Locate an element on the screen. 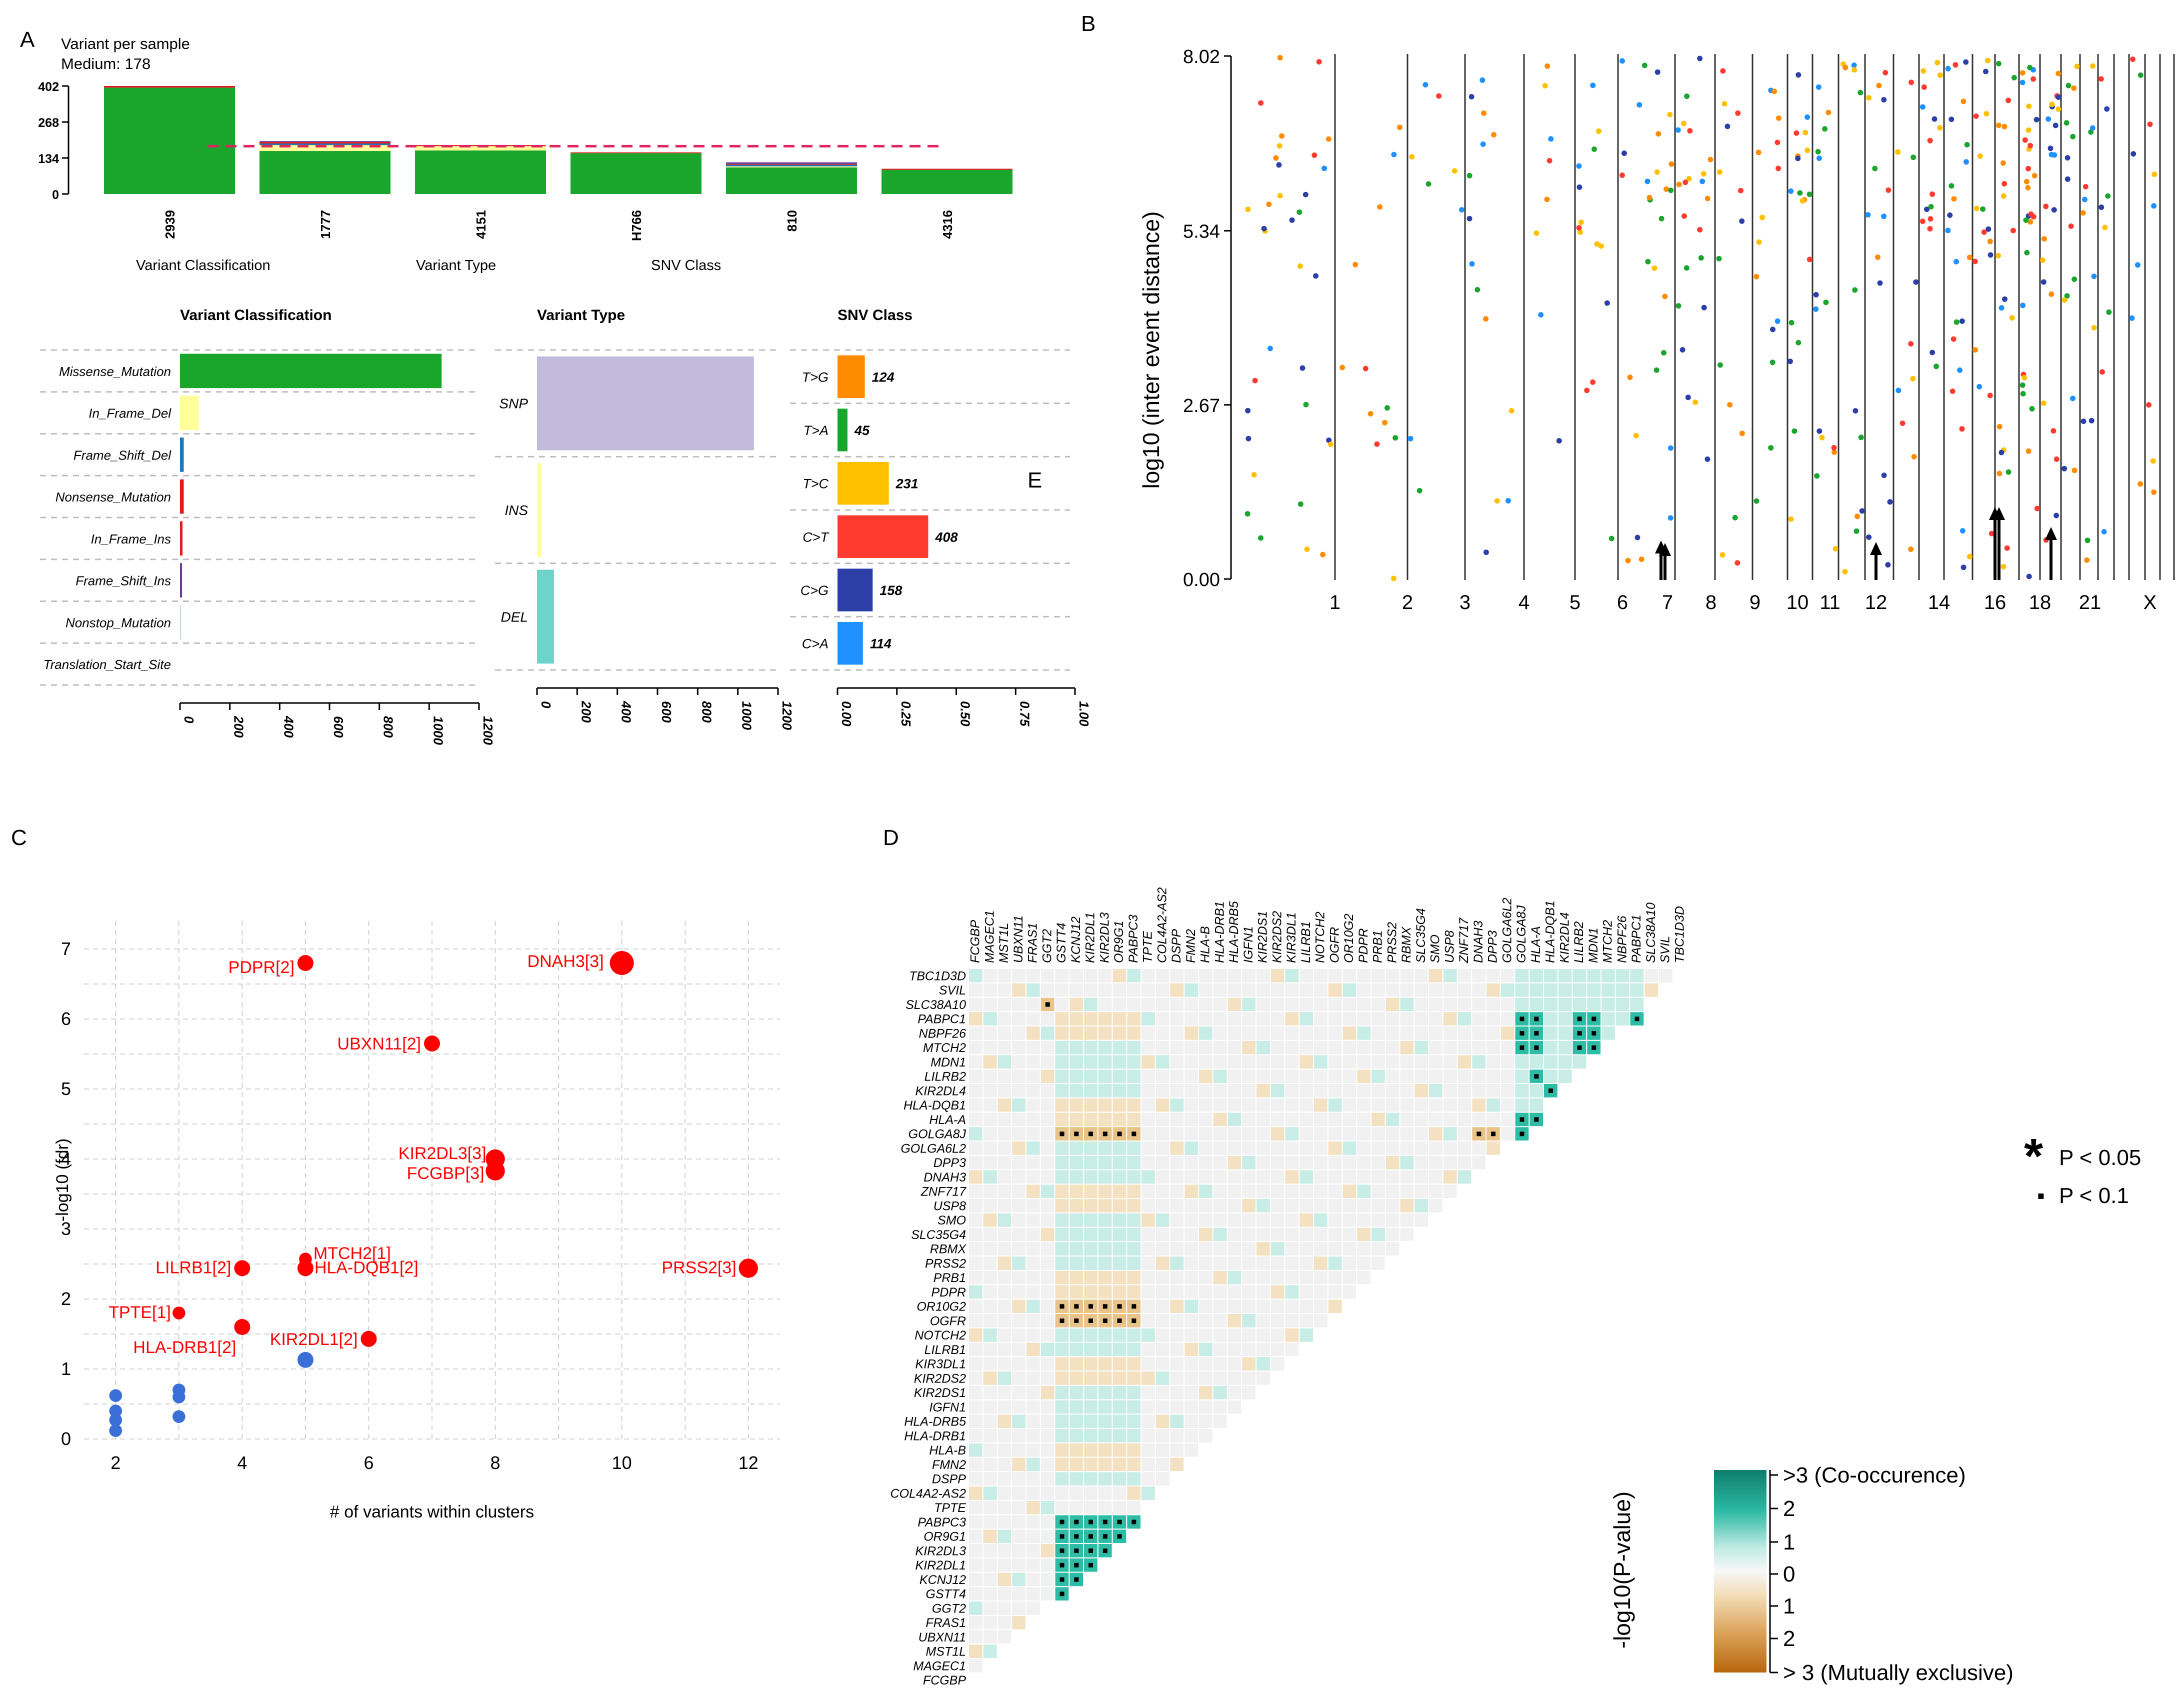 This screenshot has height=1704, width=2184. d-significance-marks is located at coordinates (1342, 1299).